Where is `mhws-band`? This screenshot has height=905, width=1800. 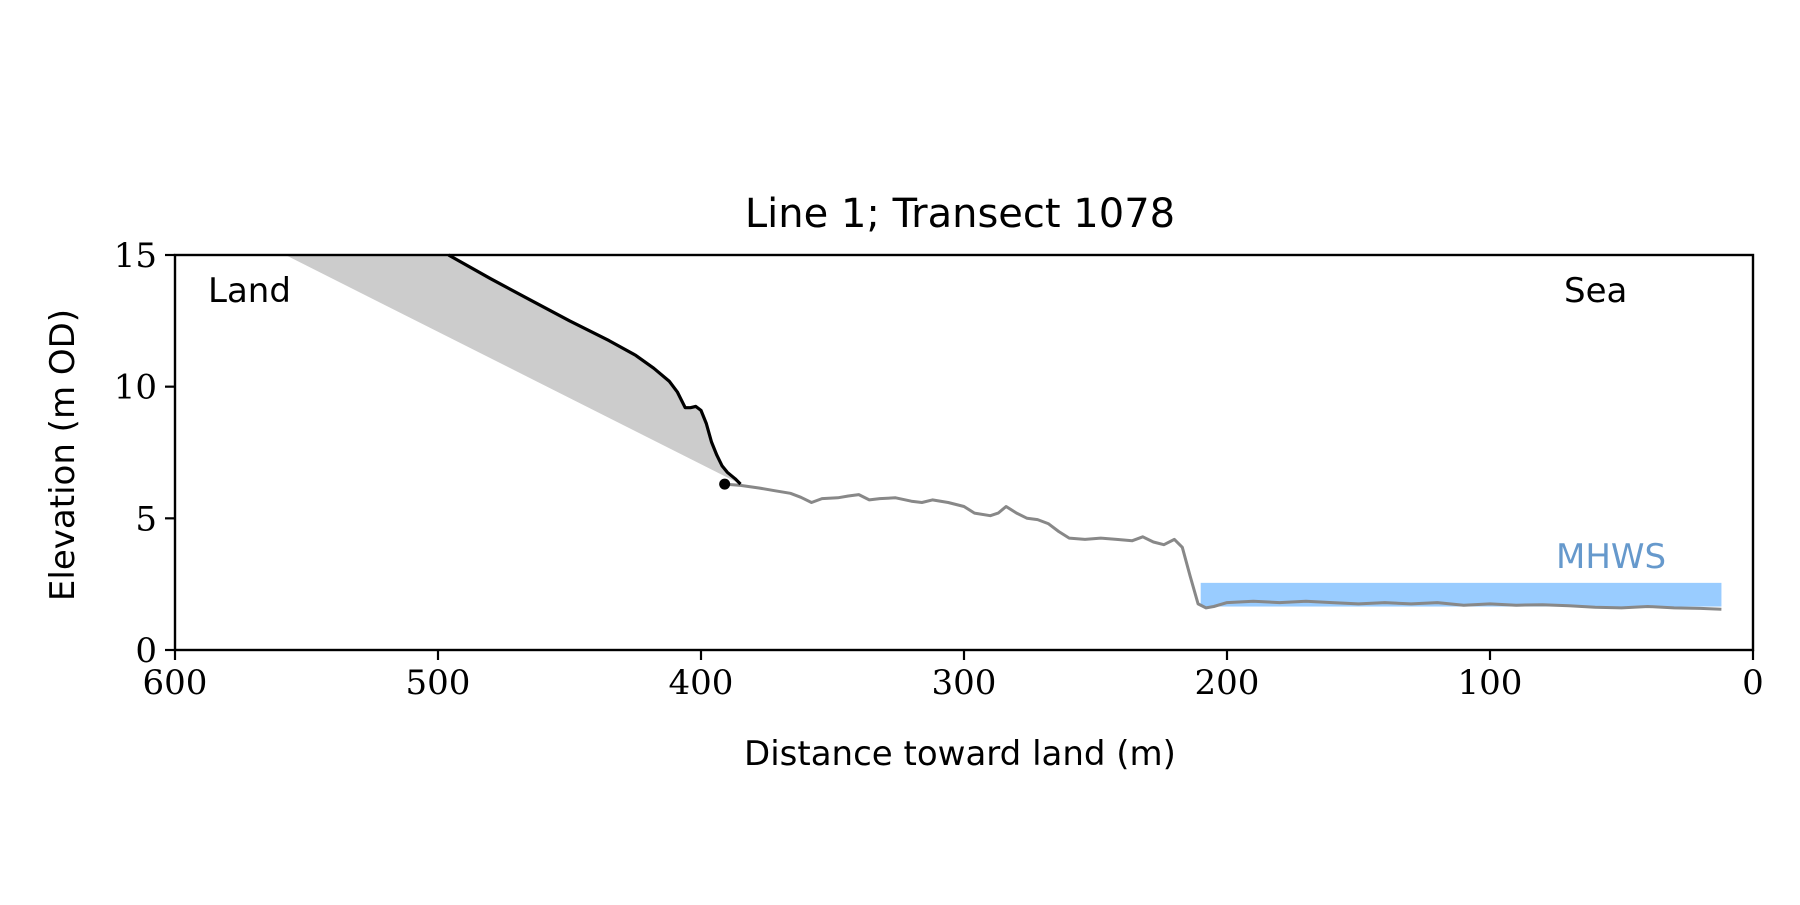
mhws-band is located at coordinates (1461, 594).